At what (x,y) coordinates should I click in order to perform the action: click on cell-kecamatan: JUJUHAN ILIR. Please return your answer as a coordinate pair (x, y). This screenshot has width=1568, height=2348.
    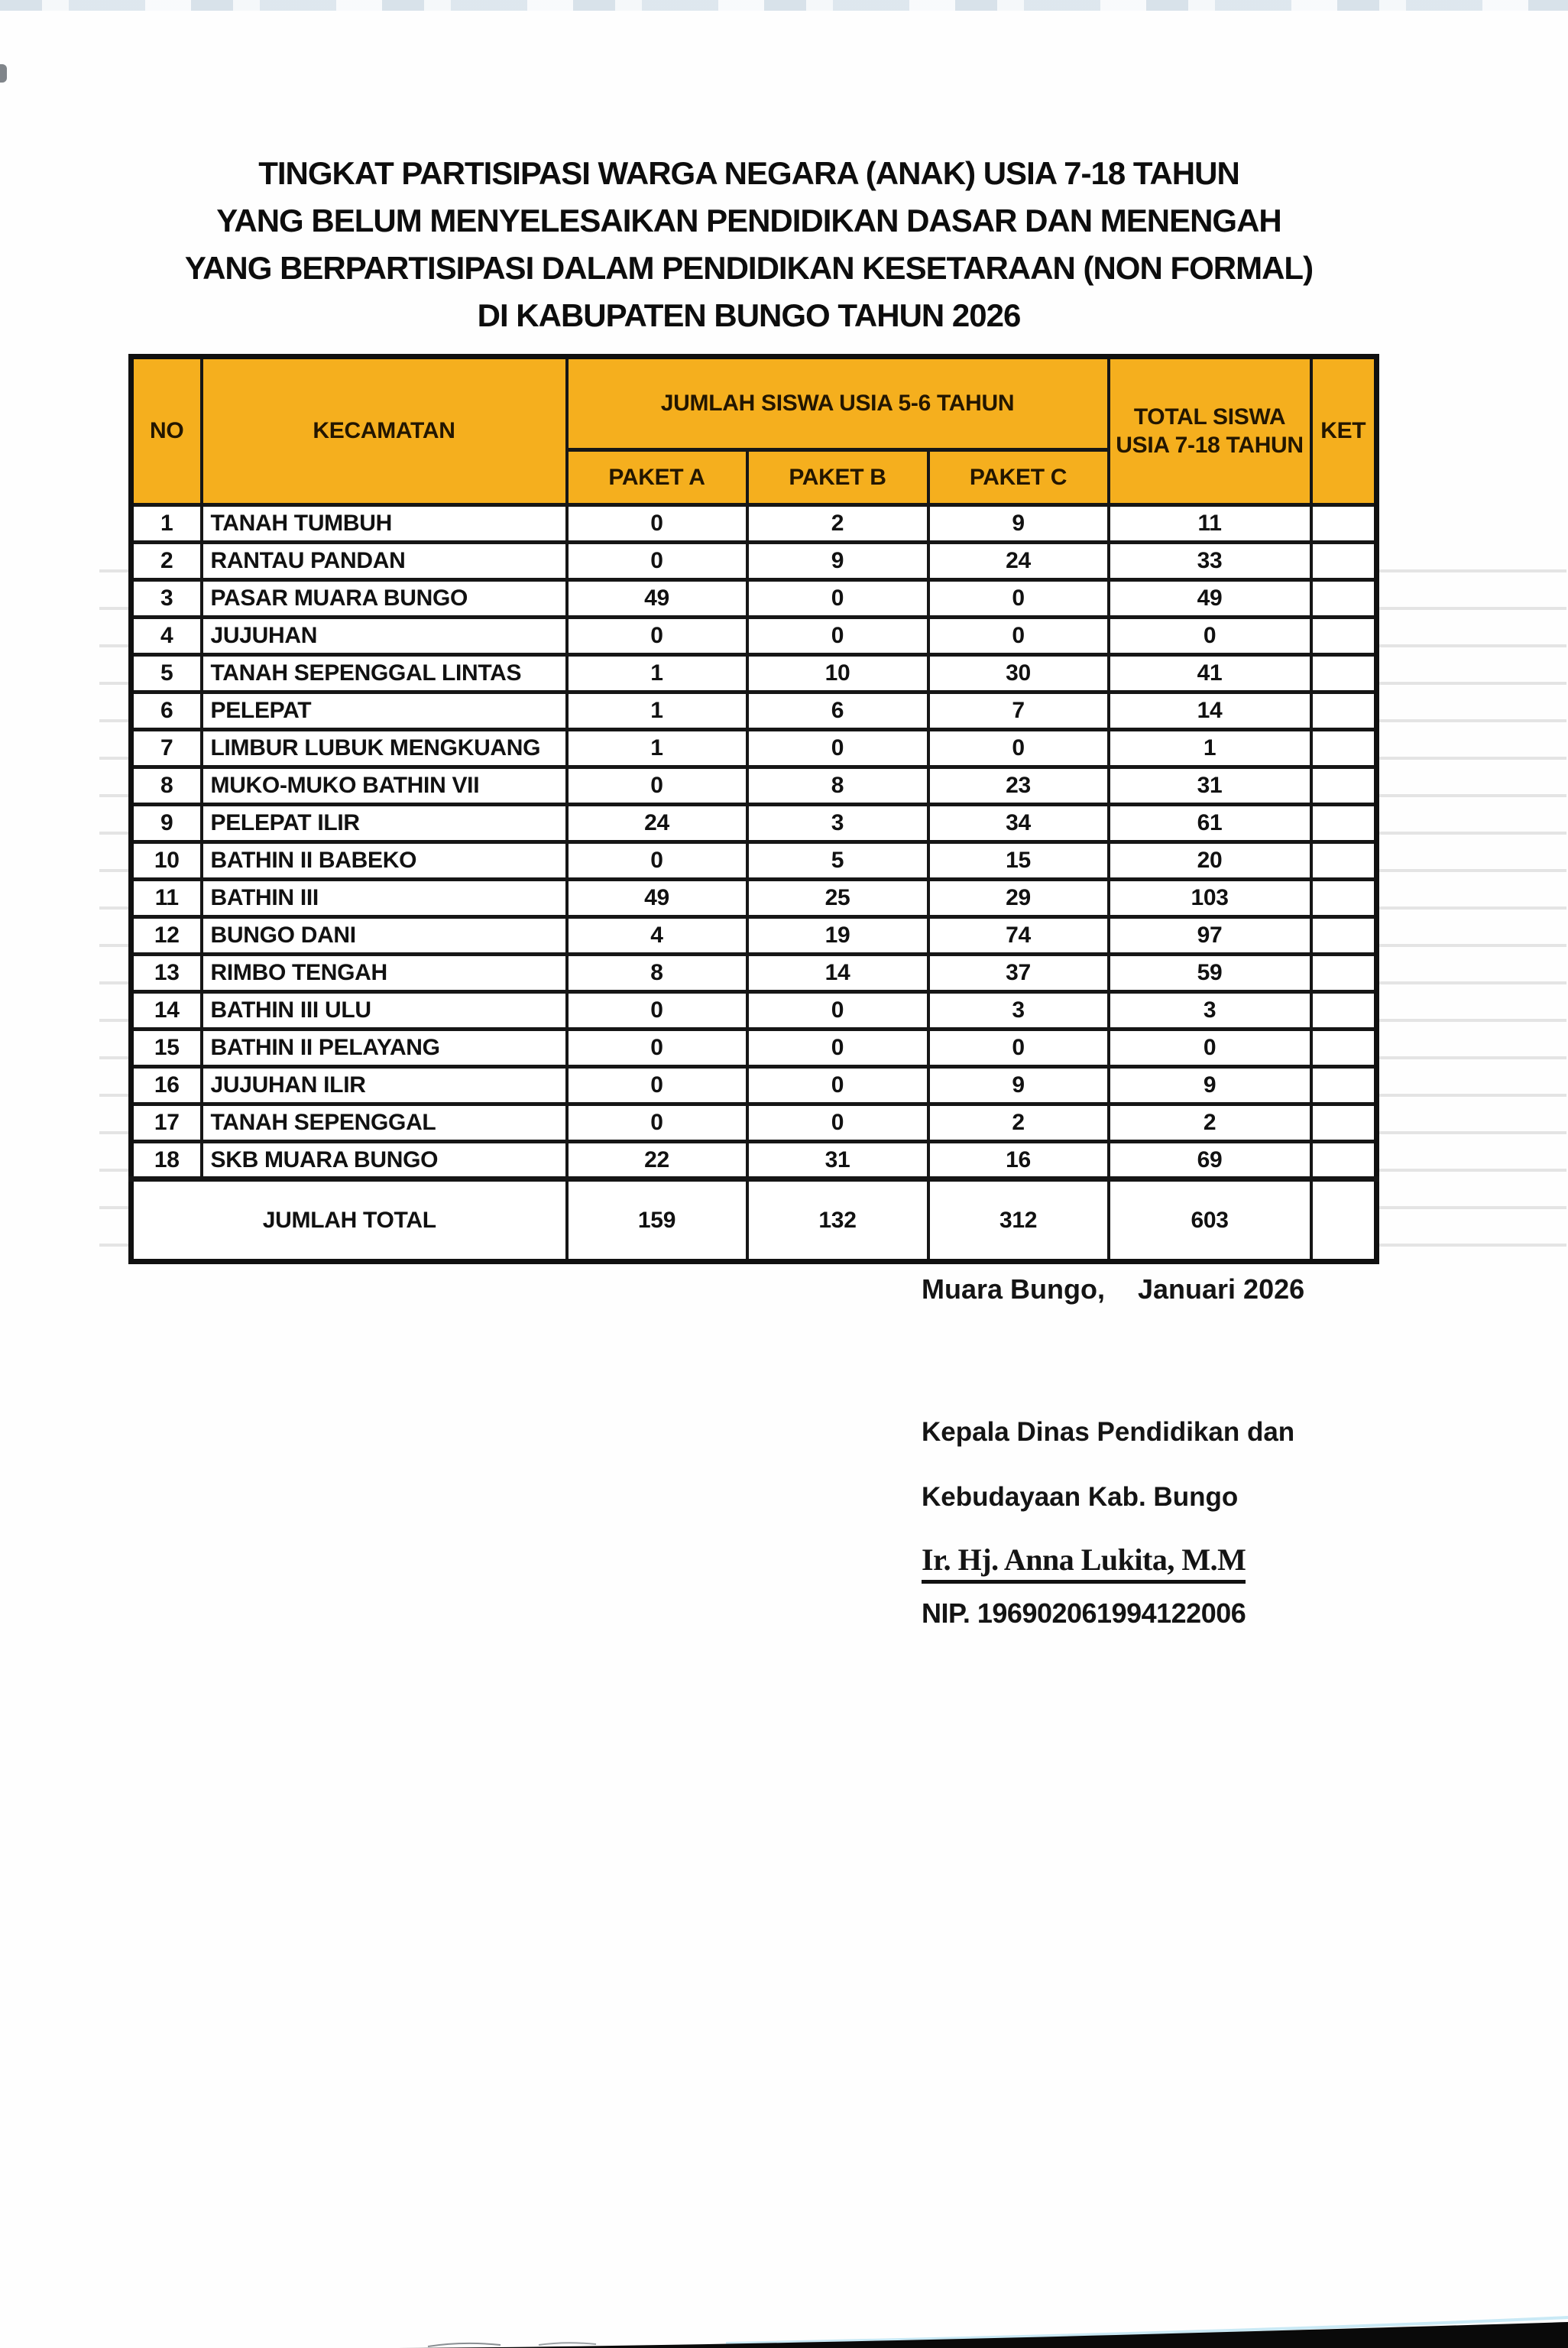
    Looking at the image, I should click on (384, 1085).